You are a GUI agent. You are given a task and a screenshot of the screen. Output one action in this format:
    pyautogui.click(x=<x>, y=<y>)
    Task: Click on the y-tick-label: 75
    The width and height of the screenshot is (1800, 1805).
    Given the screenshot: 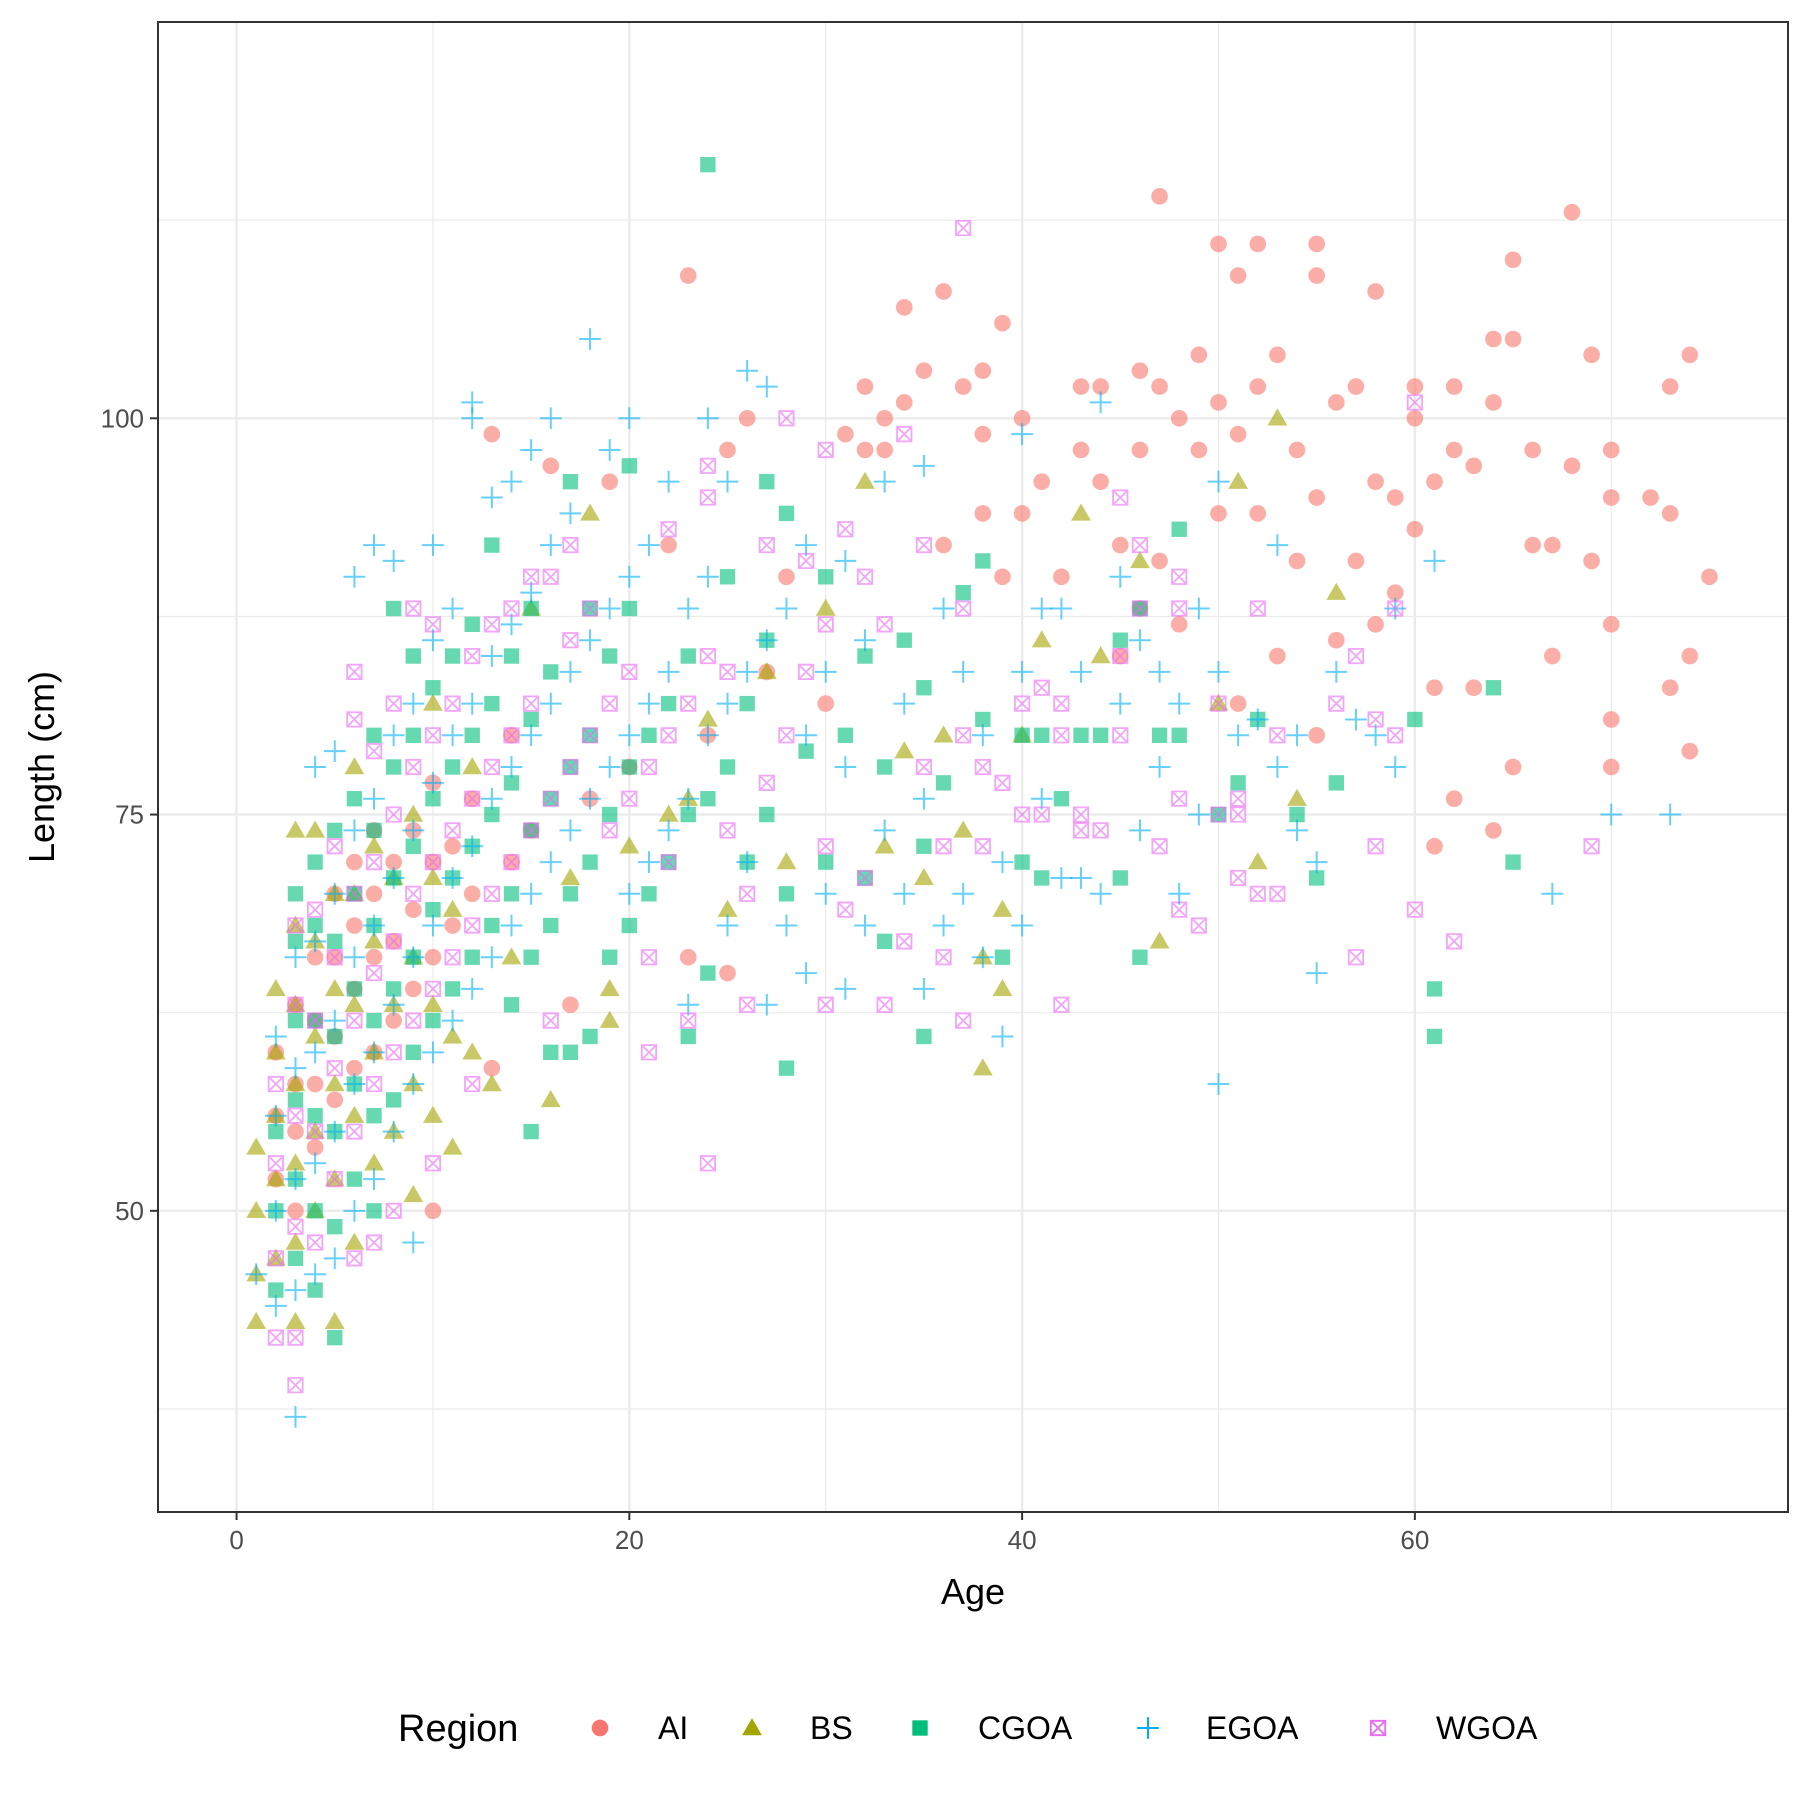 What is the action you would take?
    pyautogui.click(x=129, y=815)
    